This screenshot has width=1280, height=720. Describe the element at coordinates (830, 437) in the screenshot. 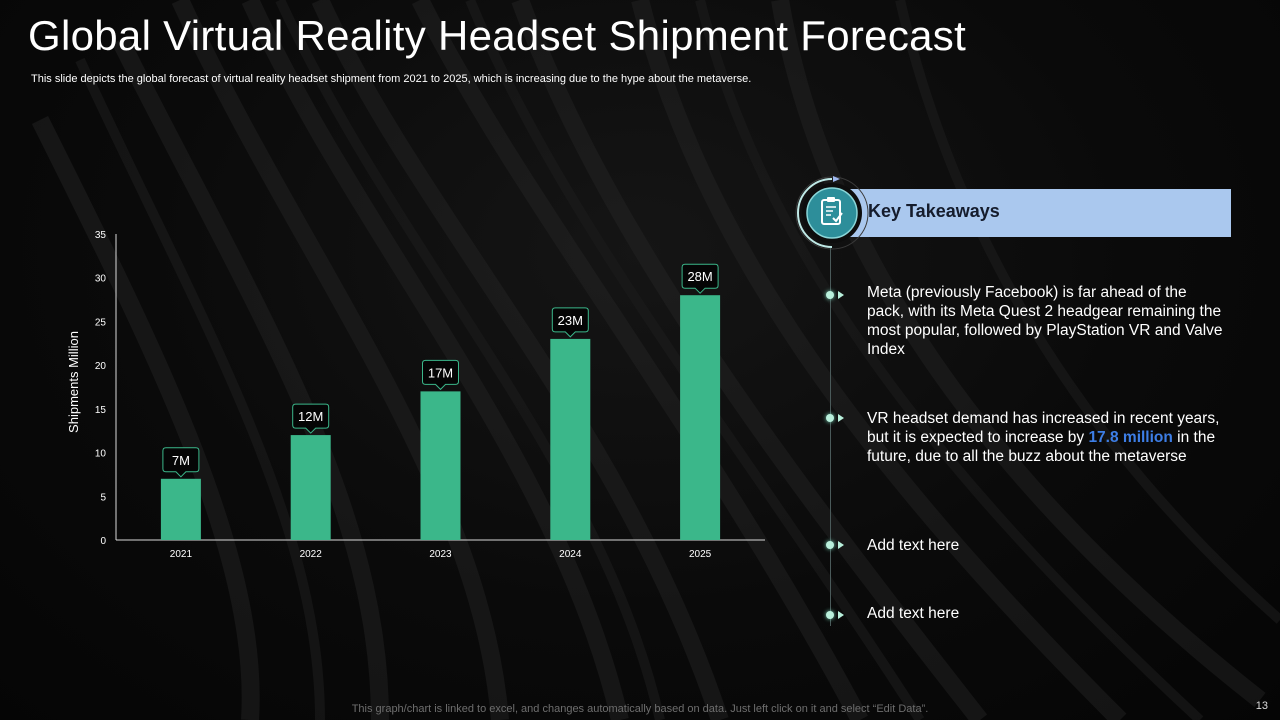

I see `takeaways-timeline` at that location.